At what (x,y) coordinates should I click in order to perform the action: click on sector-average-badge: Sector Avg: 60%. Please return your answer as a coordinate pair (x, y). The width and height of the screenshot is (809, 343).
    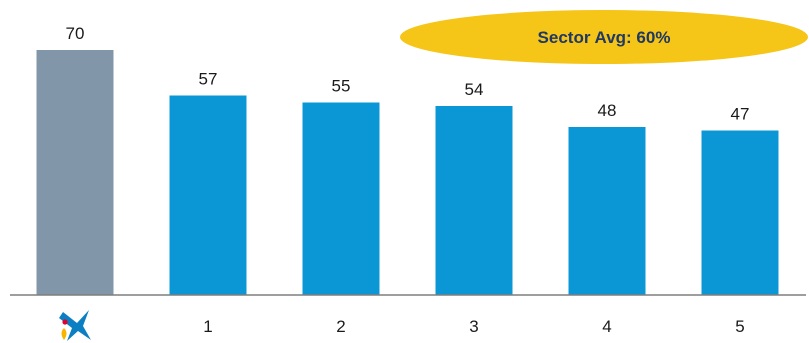
    Looking at the image, I should click on (604, 37).